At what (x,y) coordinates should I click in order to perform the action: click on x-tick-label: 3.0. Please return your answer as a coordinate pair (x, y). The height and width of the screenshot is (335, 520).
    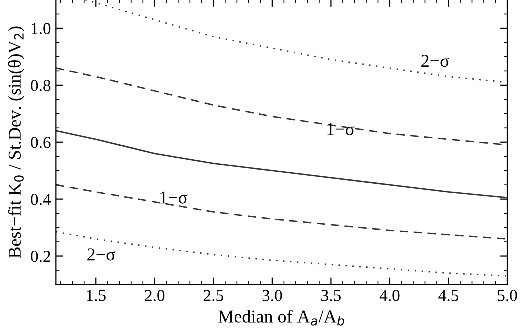
    Looking at the image, I should click on (272, 296).